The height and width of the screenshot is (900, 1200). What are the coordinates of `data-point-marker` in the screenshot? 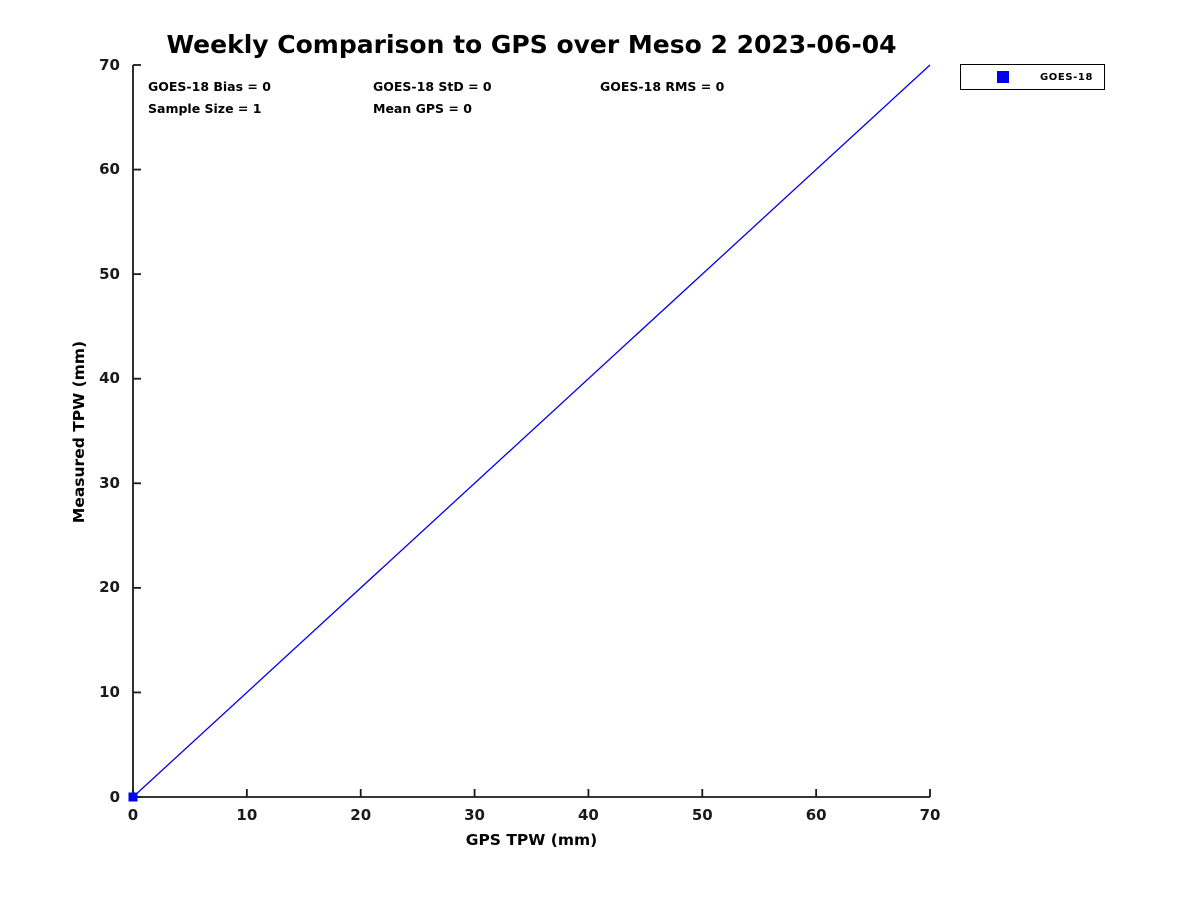 It's located at (133, 797).